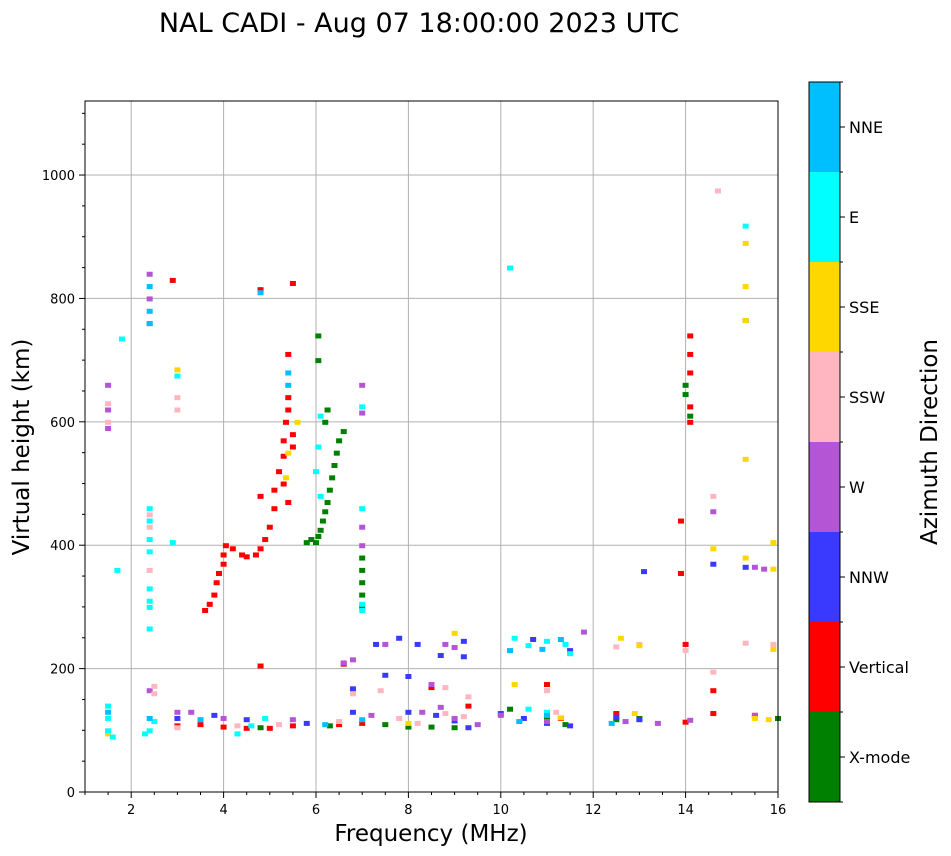 Image resolution: width=951 pixels, height=856 pixels. I want to click on x-axis-label: Frequency (MHz), so click(430, 834).